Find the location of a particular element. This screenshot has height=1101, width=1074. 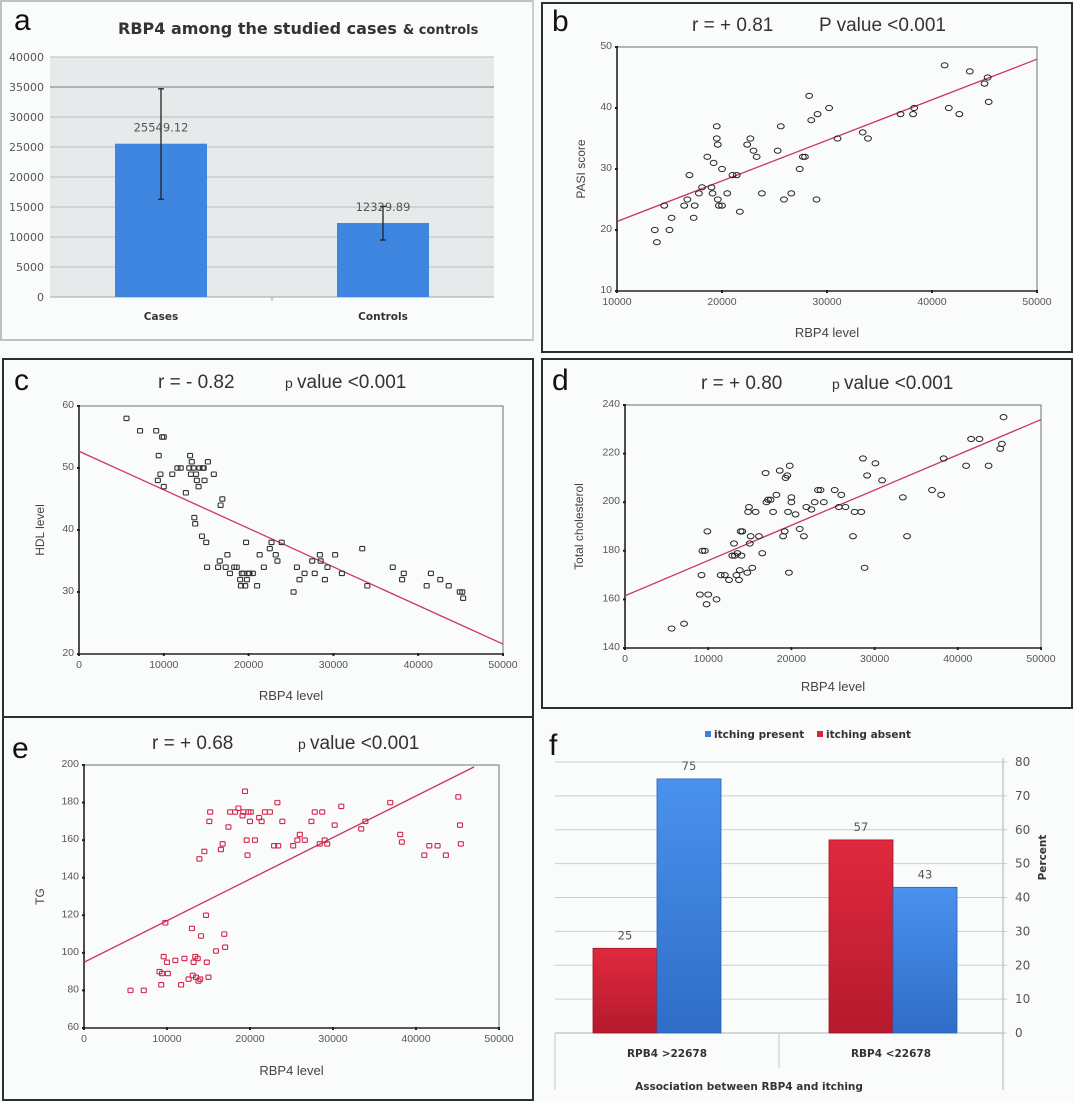

x-tick-label: 20000 is located at coordinates (249, 1039).